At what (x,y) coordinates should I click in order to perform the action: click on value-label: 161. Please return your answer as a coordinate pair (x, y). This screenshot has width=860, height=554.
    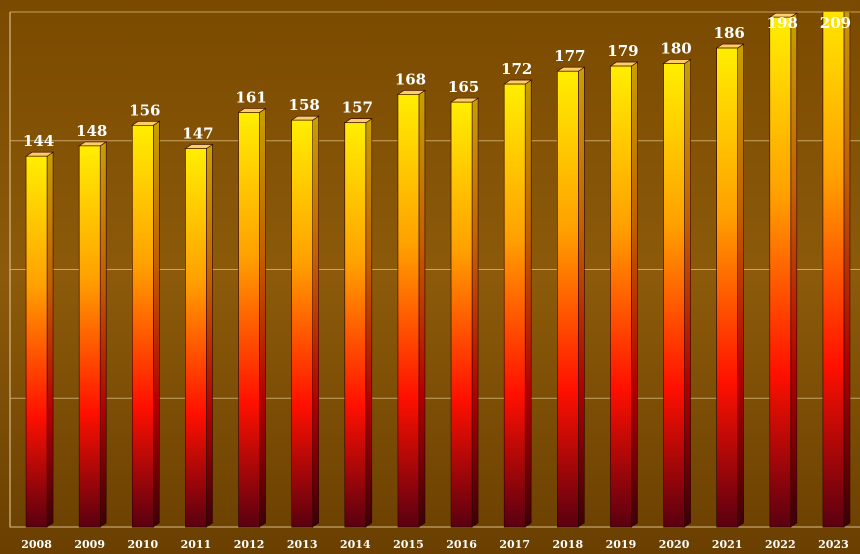
    Looking at the image, I should click on (250, 97).